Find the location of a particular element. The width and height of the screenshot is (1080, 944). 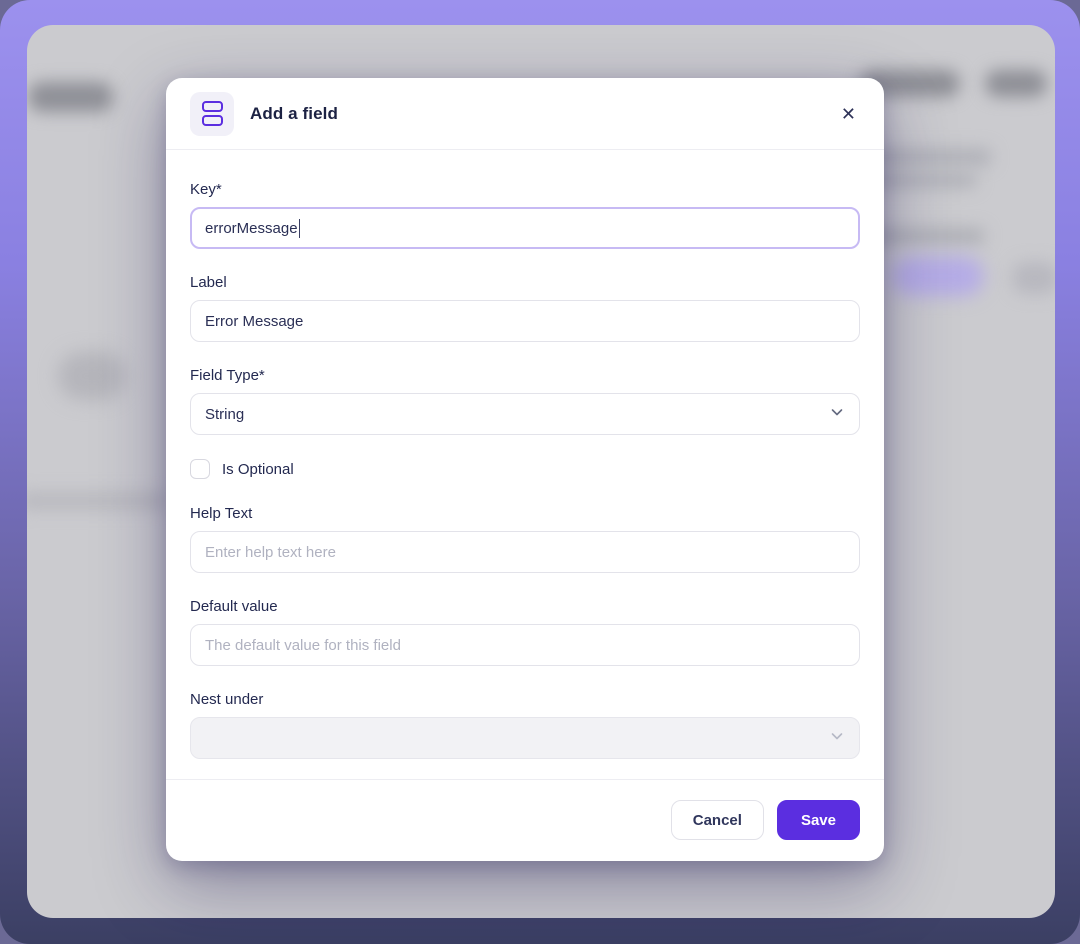

field-stack-icon is located at coordinates (212, 113).